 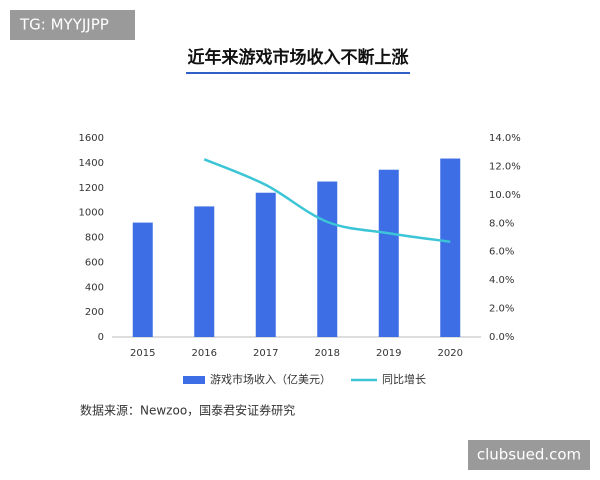 I want to click on x-tick-label: 2018, so click(x=327, y=353).